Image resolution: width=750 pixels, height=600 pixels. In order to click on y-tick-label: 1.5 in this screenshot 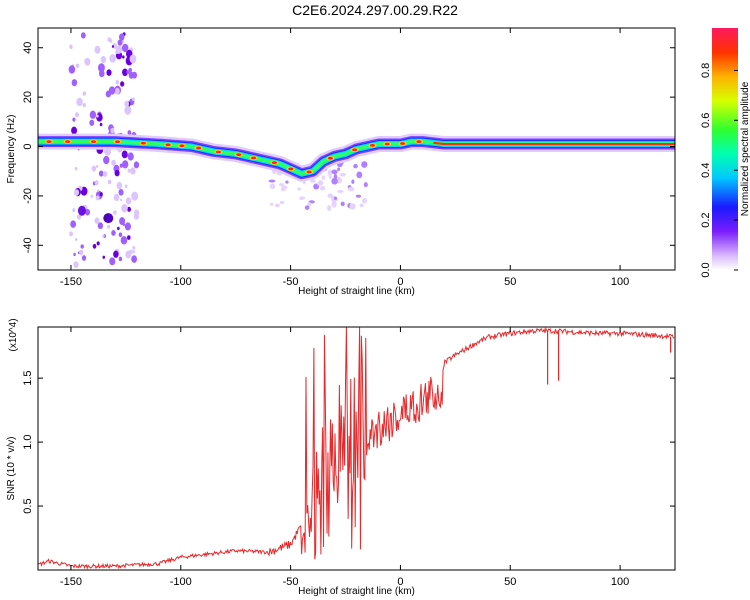, I will do `click(28, 378)`.